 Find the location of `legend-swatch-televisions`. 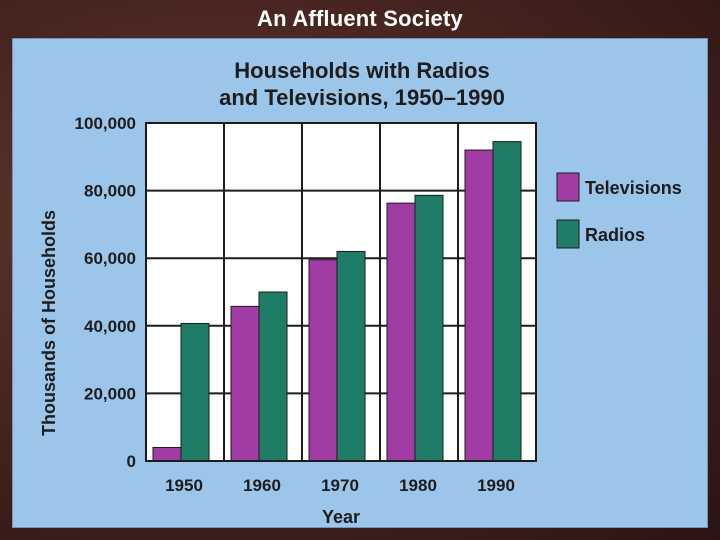

legend-swatch-televisions is located at coordinates (568, 187).